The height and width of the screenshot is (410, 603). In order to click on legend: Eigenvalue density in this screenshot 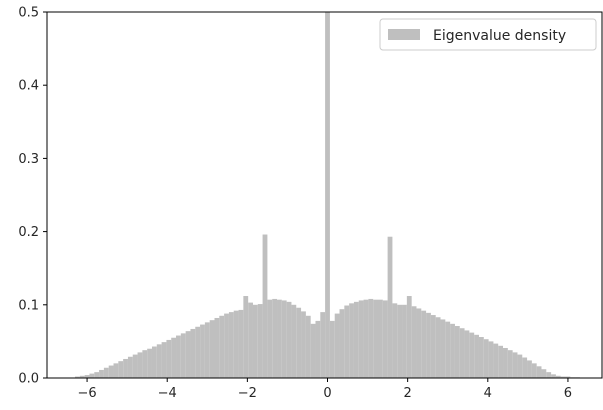, I will do `click(488, 34)`.